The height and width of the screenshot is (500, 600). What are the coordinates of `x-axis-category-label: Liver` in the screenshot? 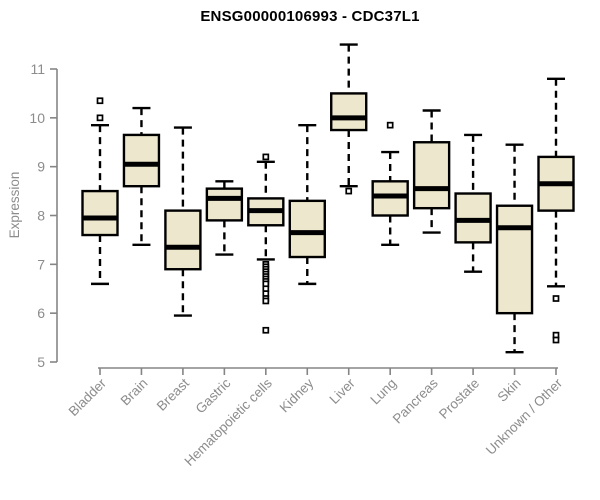 It's located at (343, 391).